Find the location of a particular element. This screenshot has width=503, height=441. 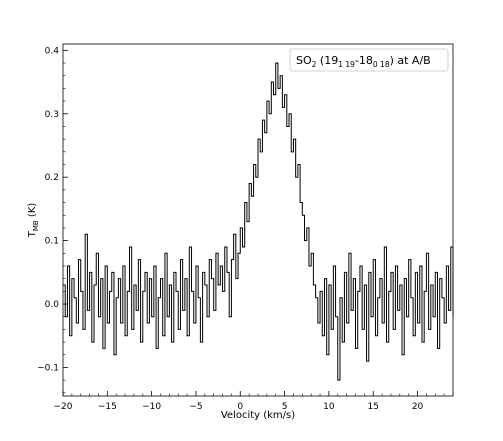

y-tick-label: 0.1 is located at coordinates (52, 242).